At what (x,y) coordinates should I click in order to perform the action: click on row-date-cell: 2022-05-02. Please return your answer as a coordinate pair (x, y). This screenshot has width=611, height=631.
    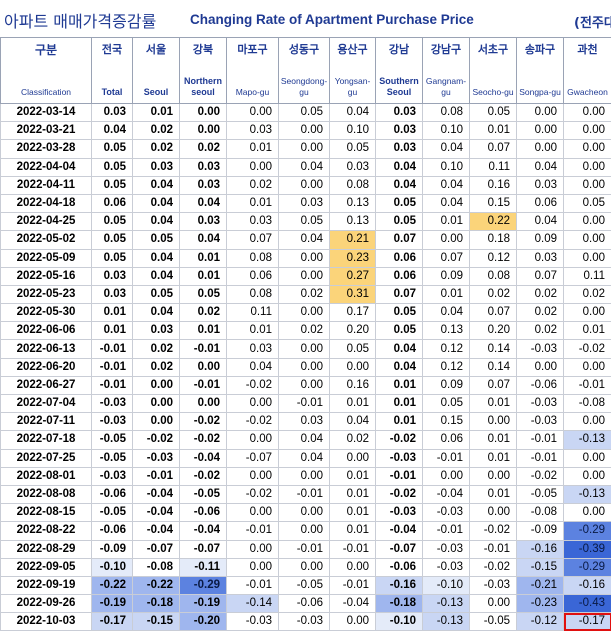
    Looking at the image, I should click on (46, 240).